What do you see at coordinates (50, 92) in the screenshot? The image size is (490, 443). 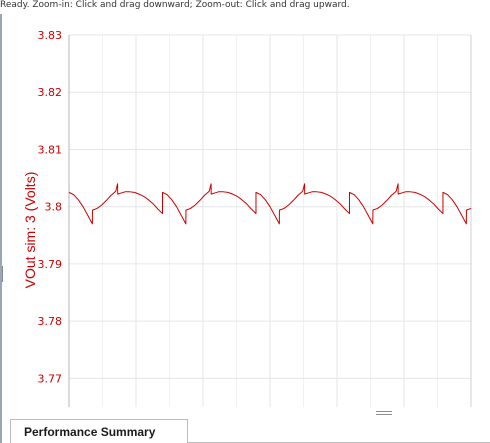 I see `y-tick-label: 3.82` at bounding box center [50, 92].